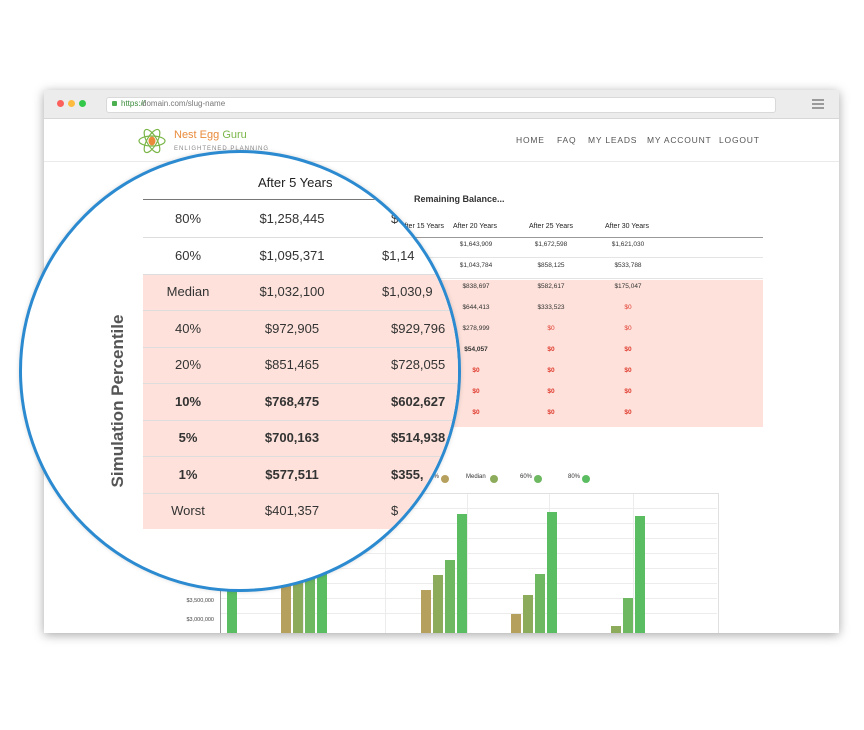 This screenshot has height=730, width=864. I want to click on column-header-15: After 15 Years, so click(422, 226).